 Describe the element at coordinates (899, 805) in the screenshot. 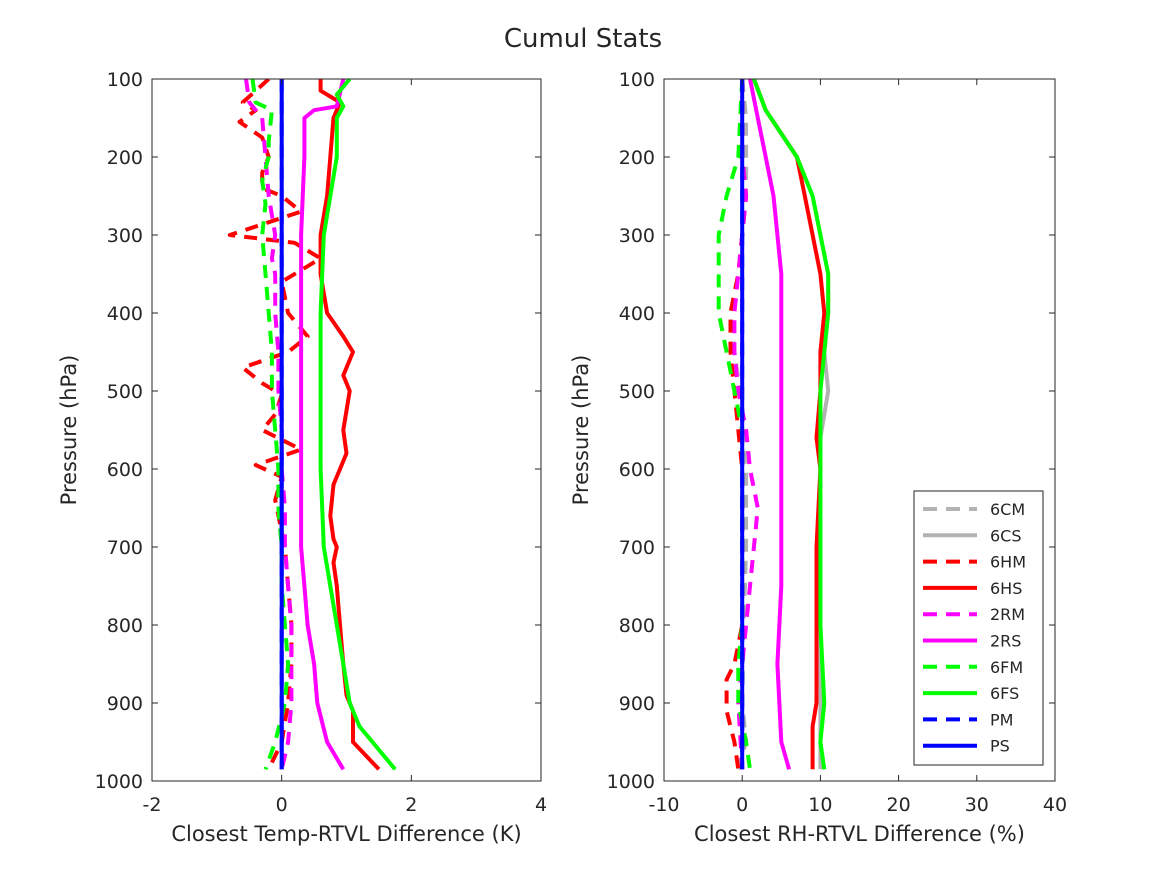

I see `chart-1-xtick-label: 20` at that location.